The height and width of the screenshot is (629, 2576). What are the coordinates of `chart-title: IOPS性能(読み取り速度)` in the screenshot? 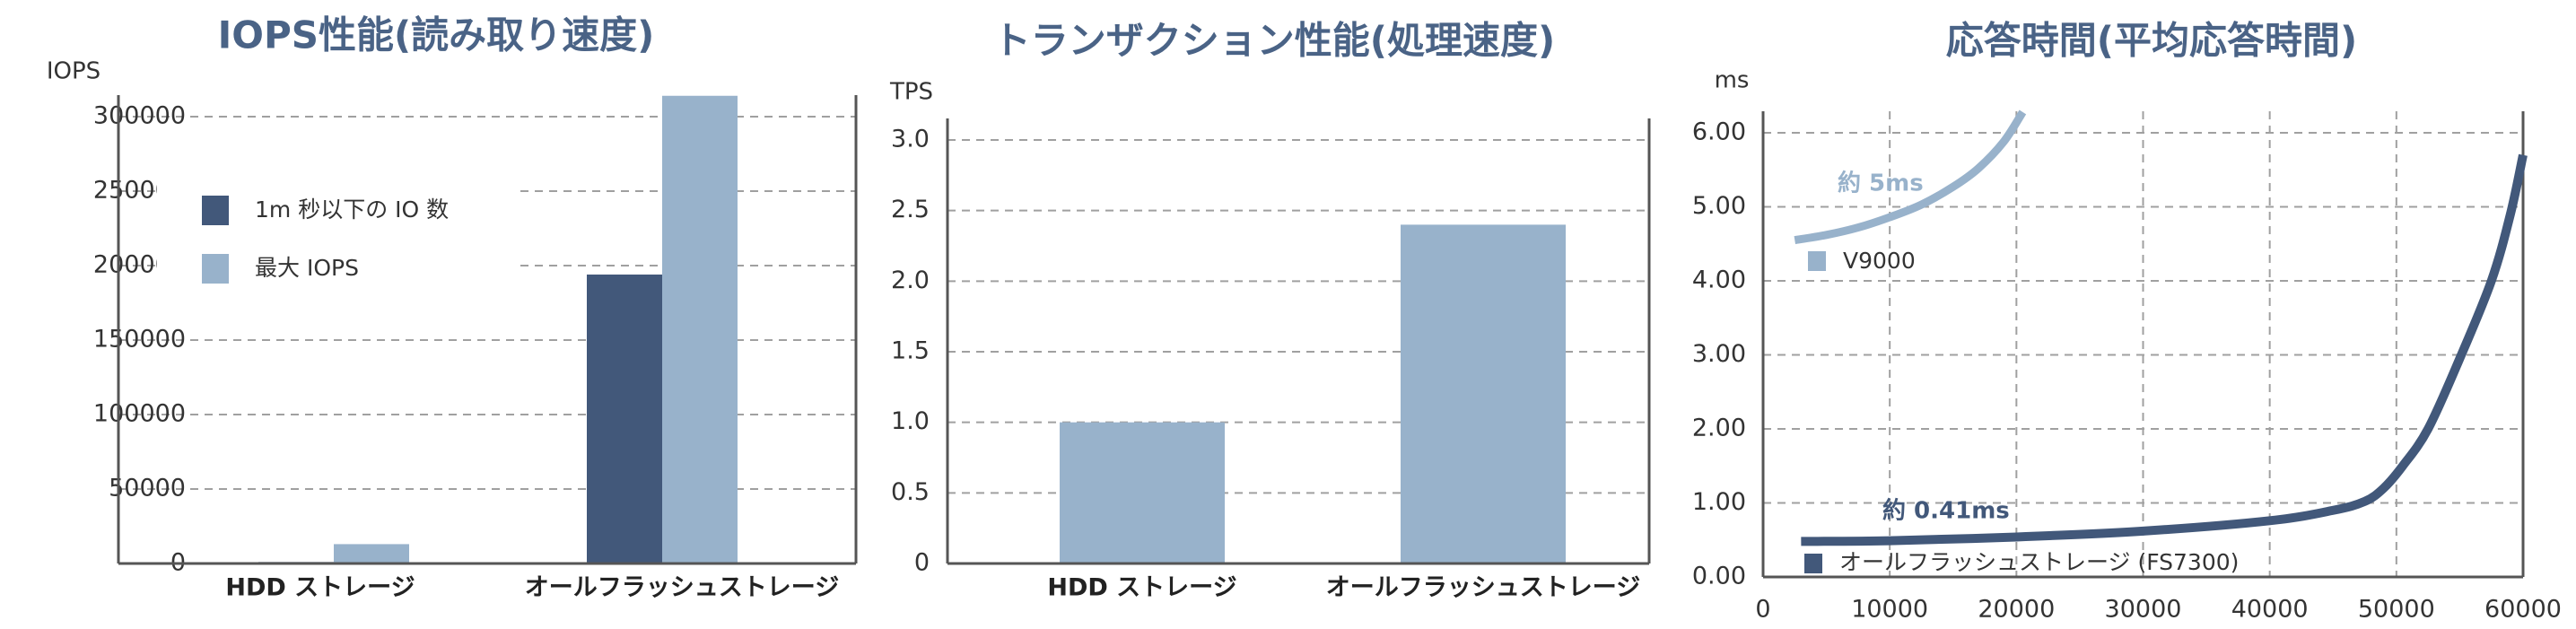 It's located at (437, 35).